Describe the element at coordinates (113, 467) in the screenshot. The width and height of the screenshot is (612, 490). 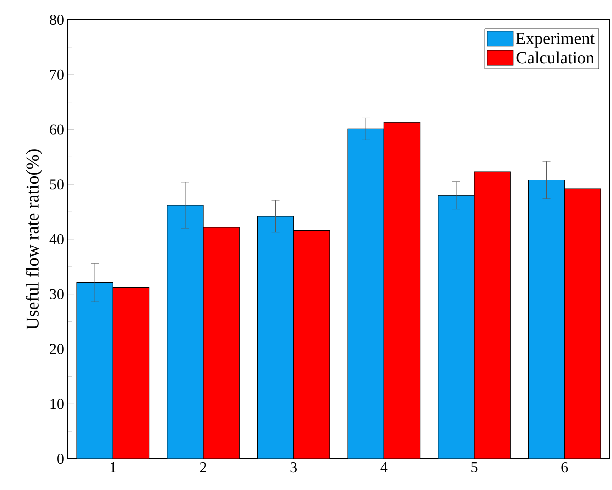
I see `x-tick-label: 1` at that location.